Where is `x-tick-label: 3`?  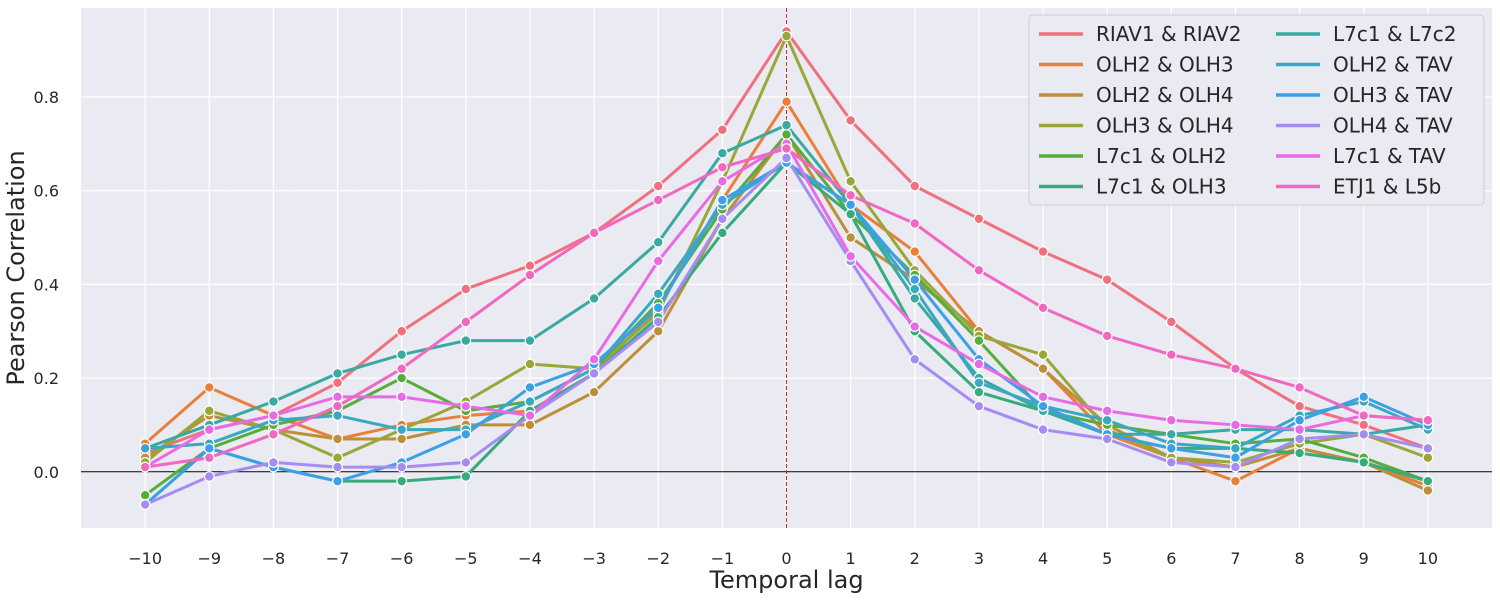 x-tick-label: 3 is located at coordinates (979, 558).